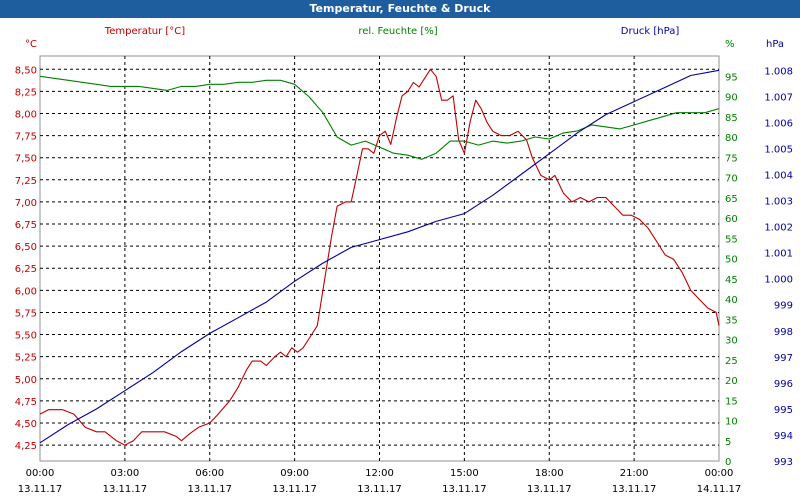  What do you see at coordinates (783, 306) in the screenshot?
I see `pressure-tick: 999` at bounding box center [783, 306].